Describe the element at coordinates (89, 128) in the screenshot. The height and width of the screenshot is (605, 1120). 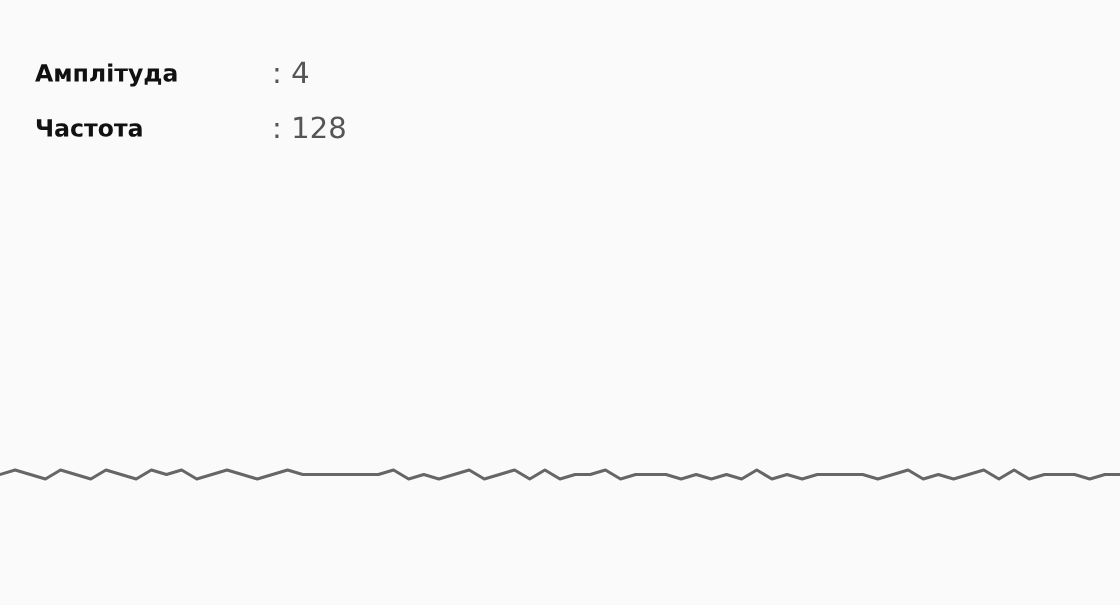
I see `text: Частота` at that location.